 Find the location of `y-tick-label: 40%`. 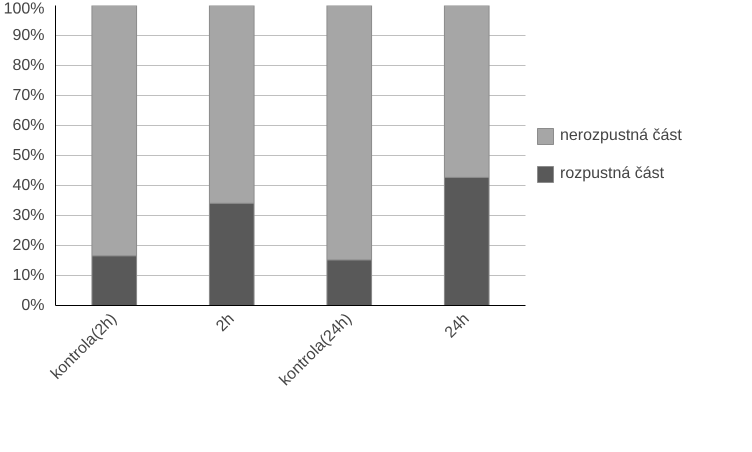

y-tick-label: 40% is located at coordinates (28, 185).